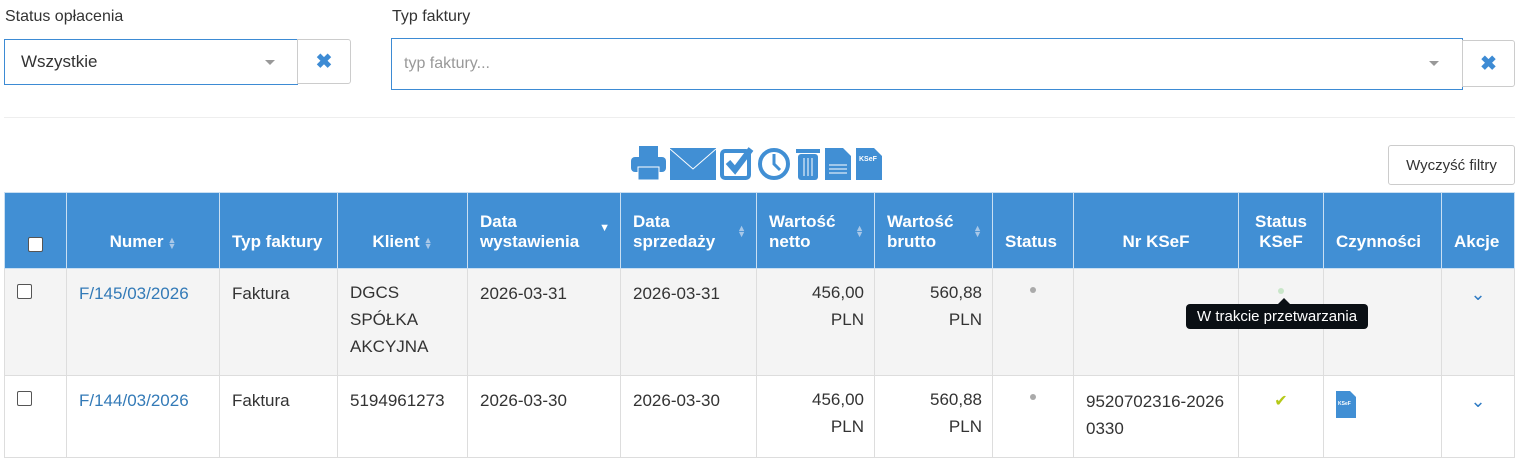  What do you see at coordinates (688, 230) in the screenshot?
I see `header-data-sprzedazy: Data sprzedaży ▲ ▼` at bounding box center [688, 230].